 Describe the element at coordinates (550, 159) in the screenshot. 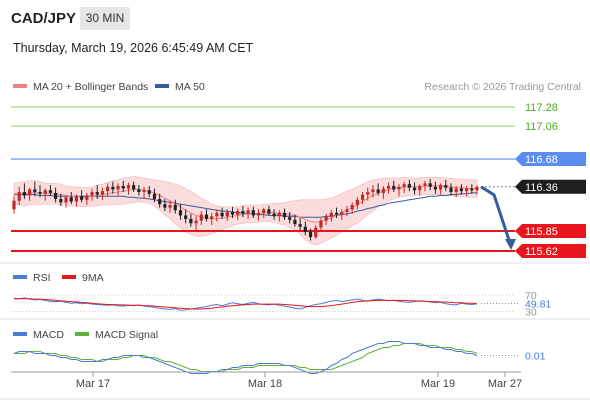

I see `level-tag-pivot` at that location.